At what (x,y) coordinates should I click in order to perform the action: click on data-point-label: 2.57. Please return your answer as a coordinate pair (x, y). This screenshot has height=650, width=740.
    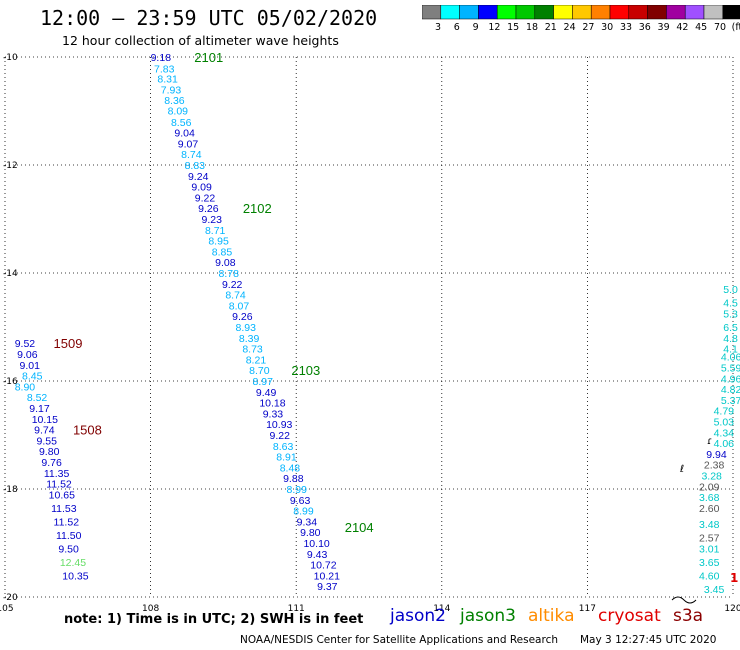
    Looking at the image, I should click on (709, 539).